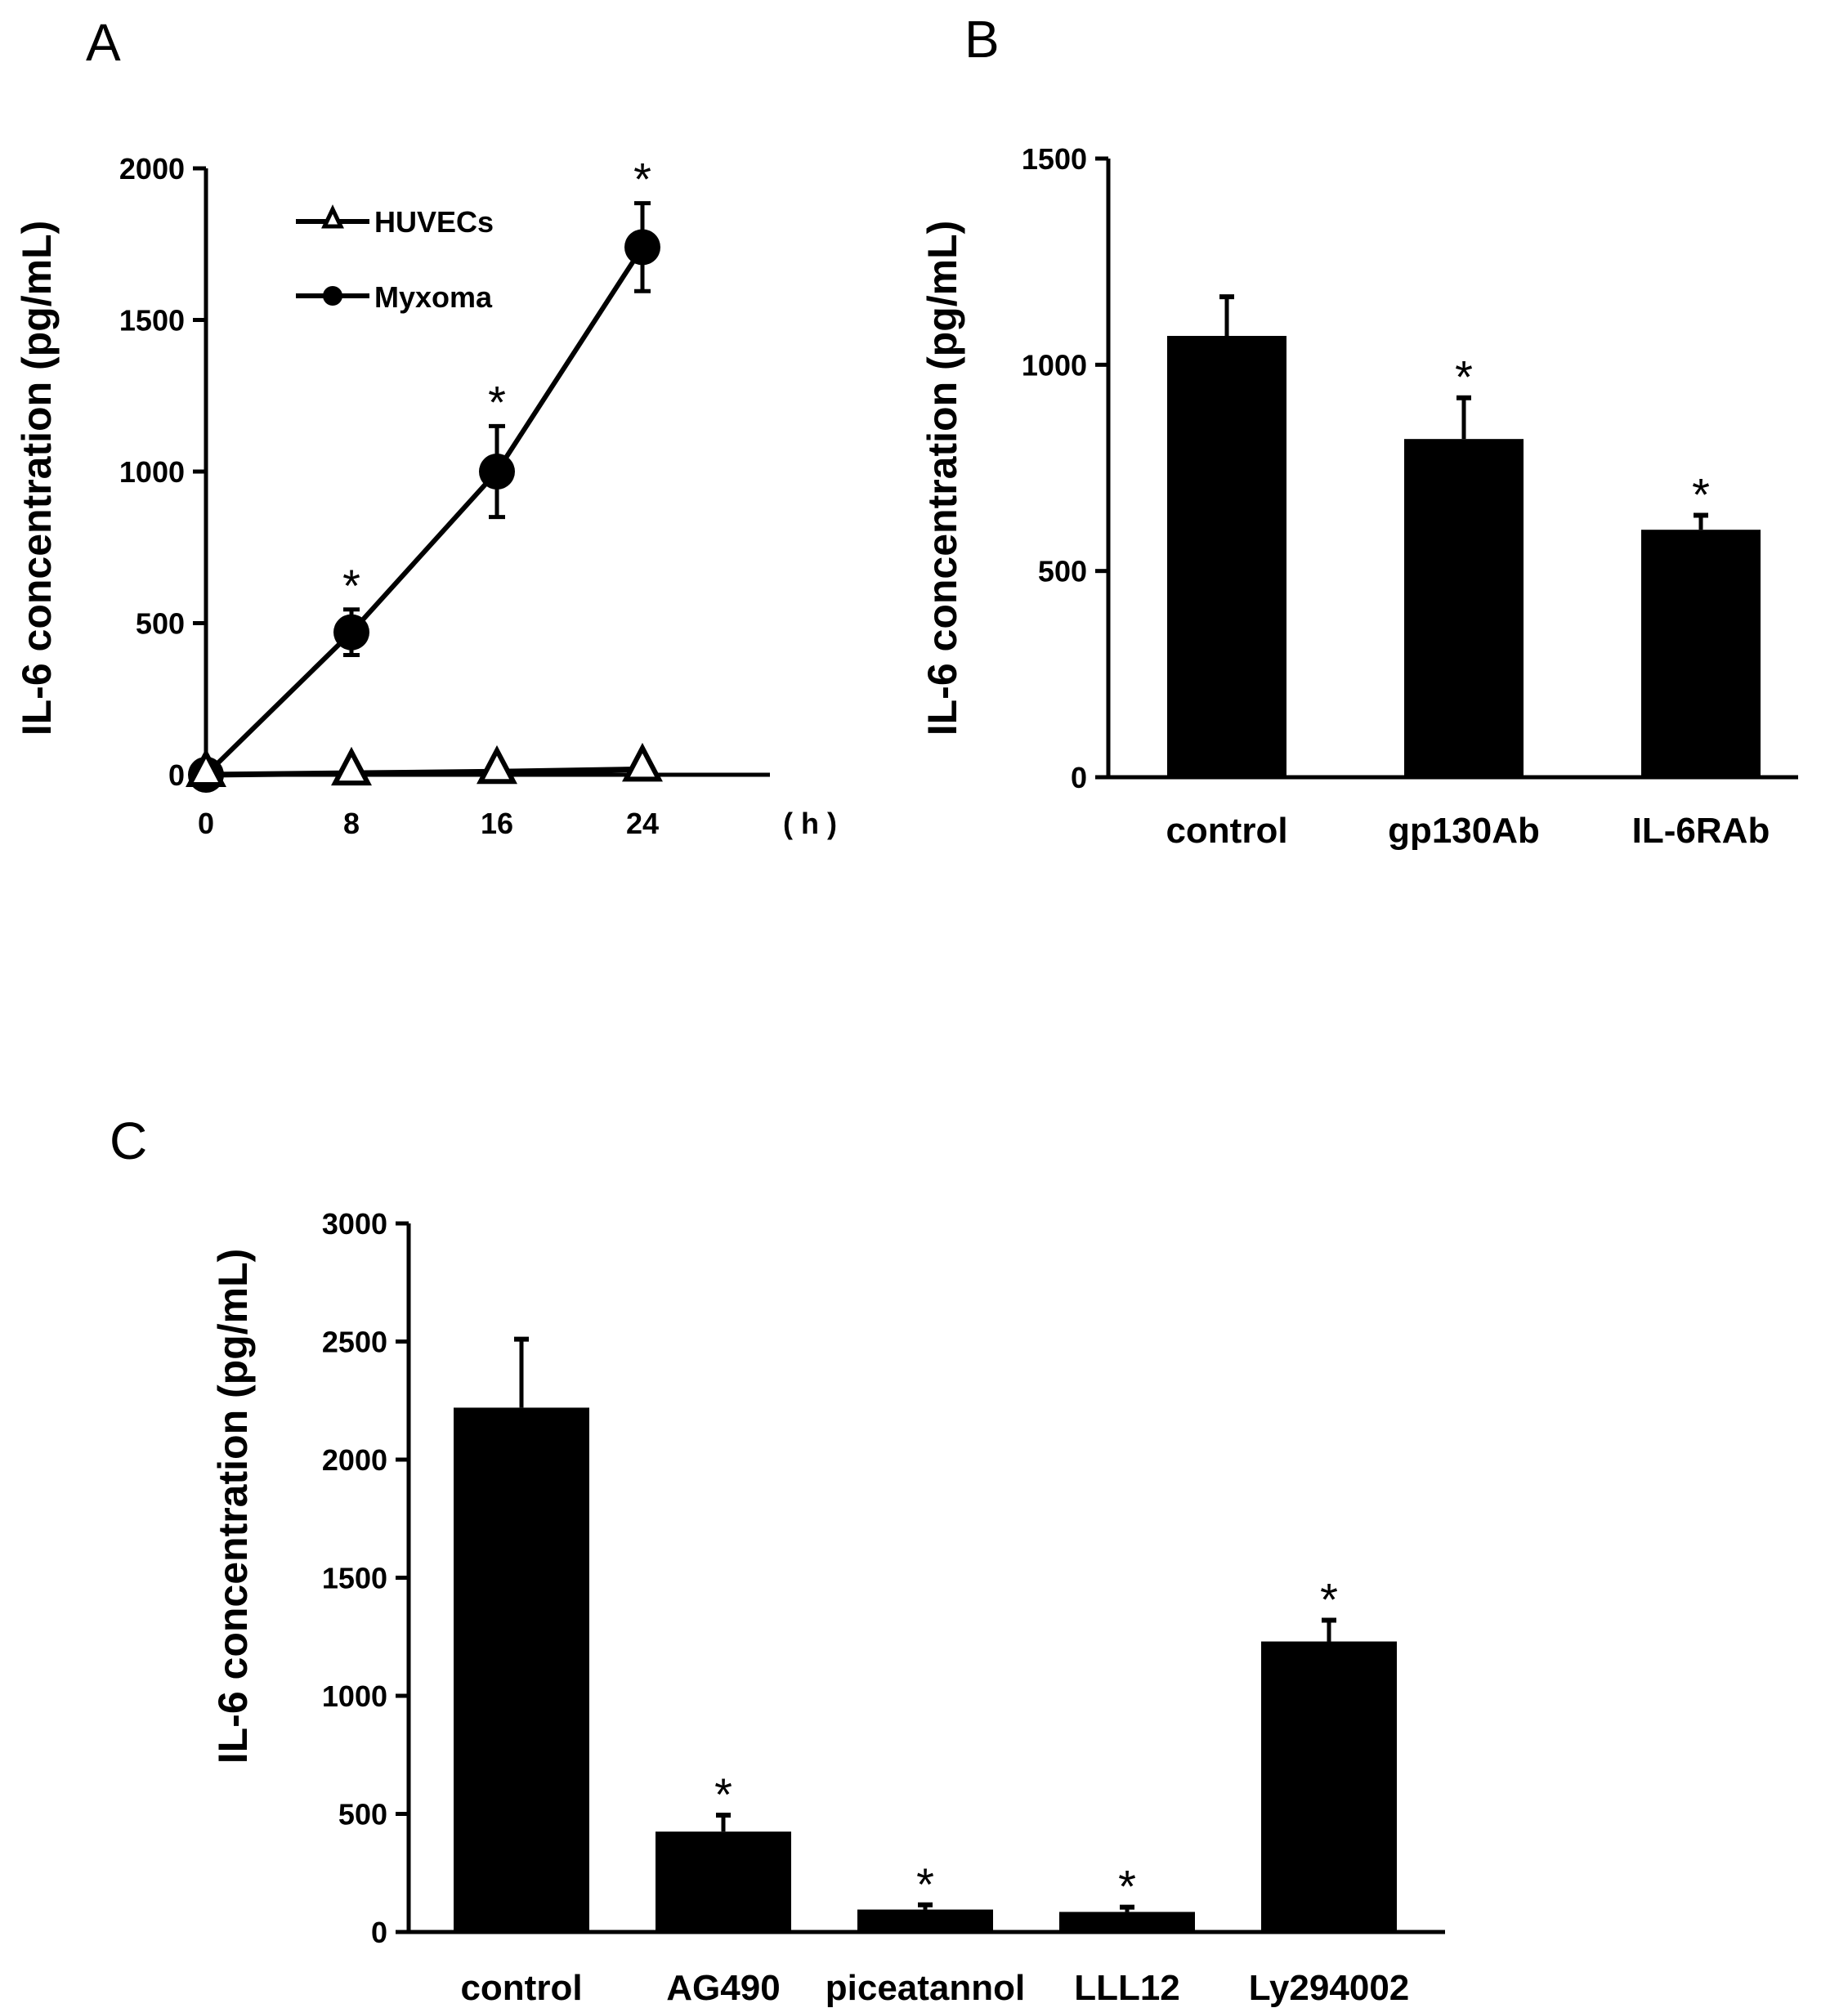 The image size is (1848, 2008). Describe the element at coordinates (332, 216) in the screenshot. I see `legend-huvecs-marker` at that location.